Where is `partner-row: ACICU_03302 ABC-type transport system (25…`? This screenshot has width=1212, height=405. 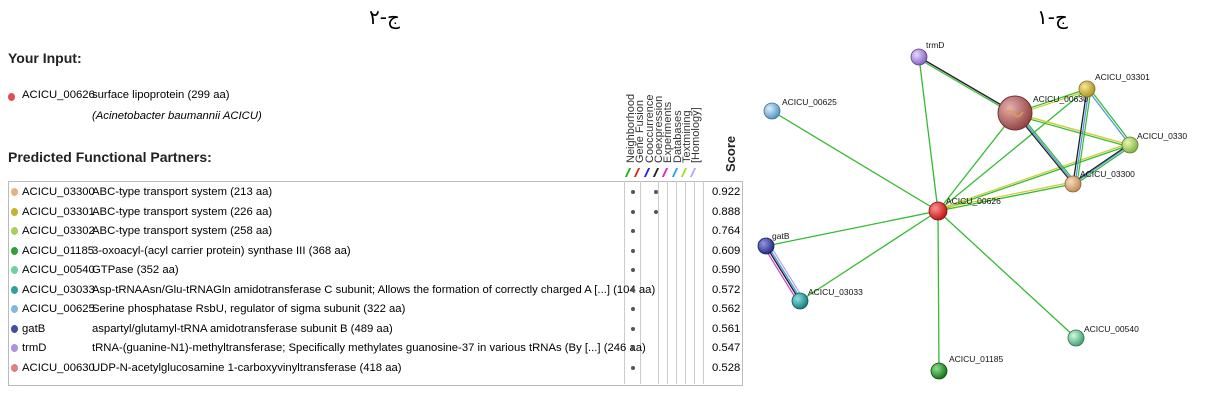
partner-row: ACICU_03302 ABC-type transport system (25… is located at coordinates (374, 231).